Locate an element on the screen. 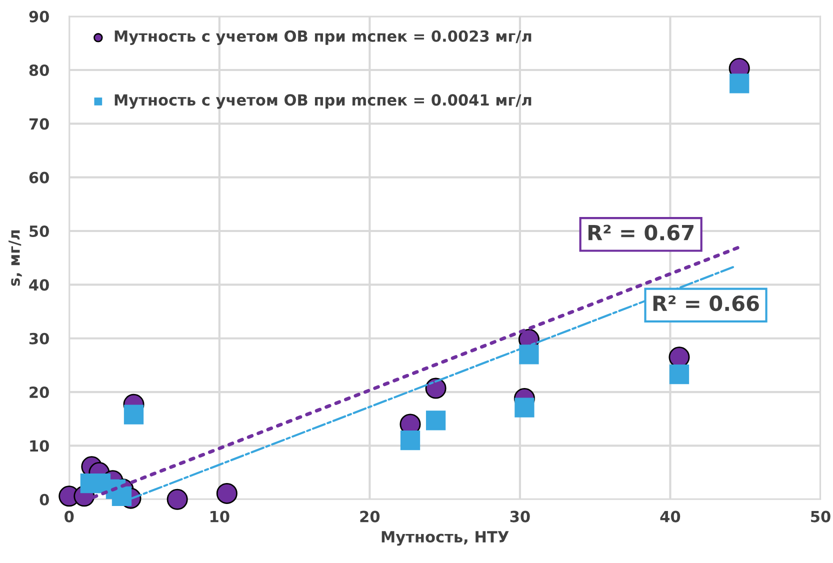 Image resolution: width=833 pixels, height=563 pixels. x-tick-label: 50 is located at coordinates (820, 516).